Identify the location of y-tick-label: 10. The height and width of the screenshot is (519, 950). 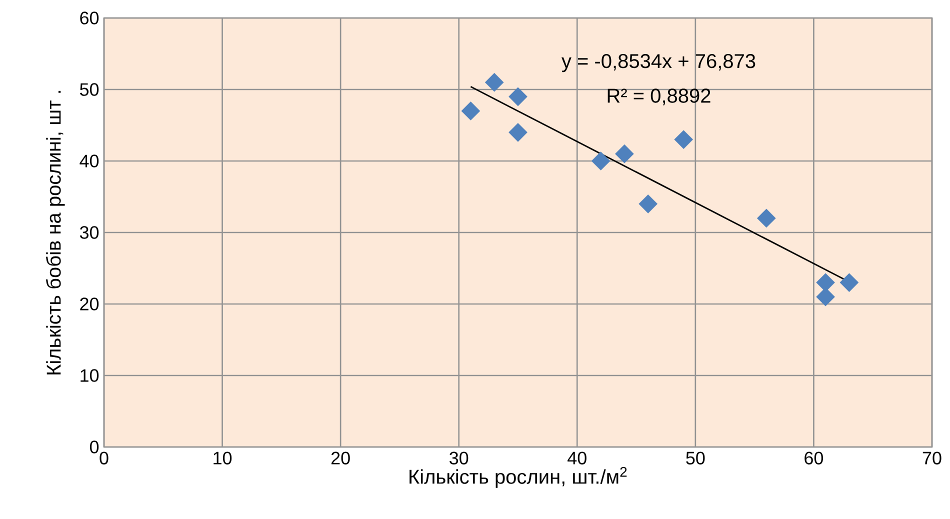
(89, 375).